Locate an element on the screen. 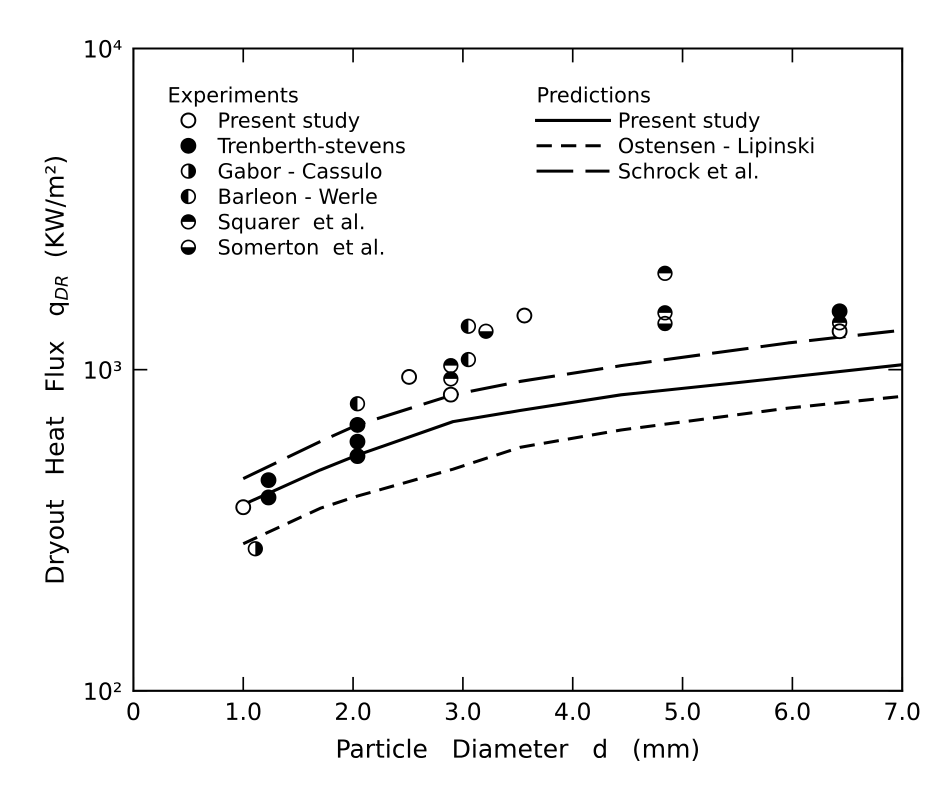  x-tick-label: 5.0 is located at coordinates (683, 711).